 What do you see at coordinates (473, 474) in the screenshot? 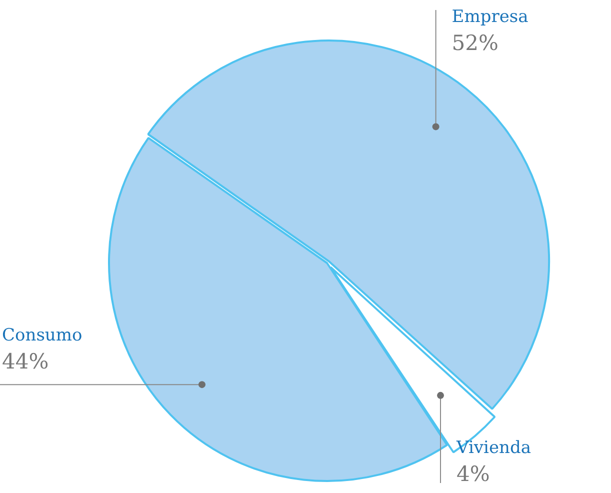
I see `data-label: 4%` at bounding box center [473, 474].